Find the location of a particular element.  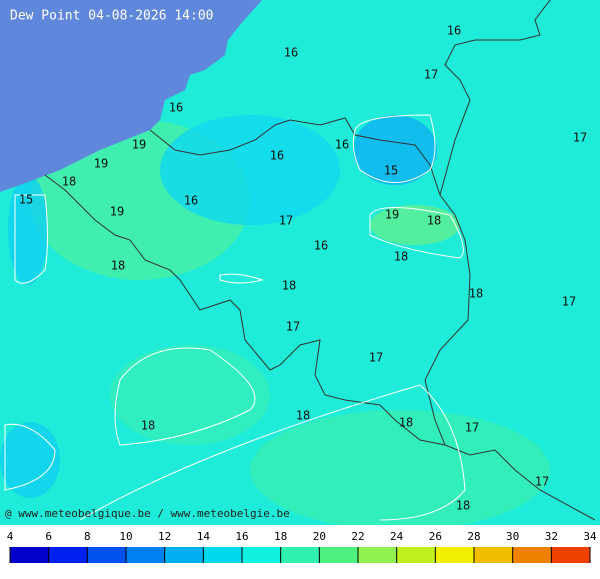

colorbar-tick-label: 20 is located at coordinates (319, 536).